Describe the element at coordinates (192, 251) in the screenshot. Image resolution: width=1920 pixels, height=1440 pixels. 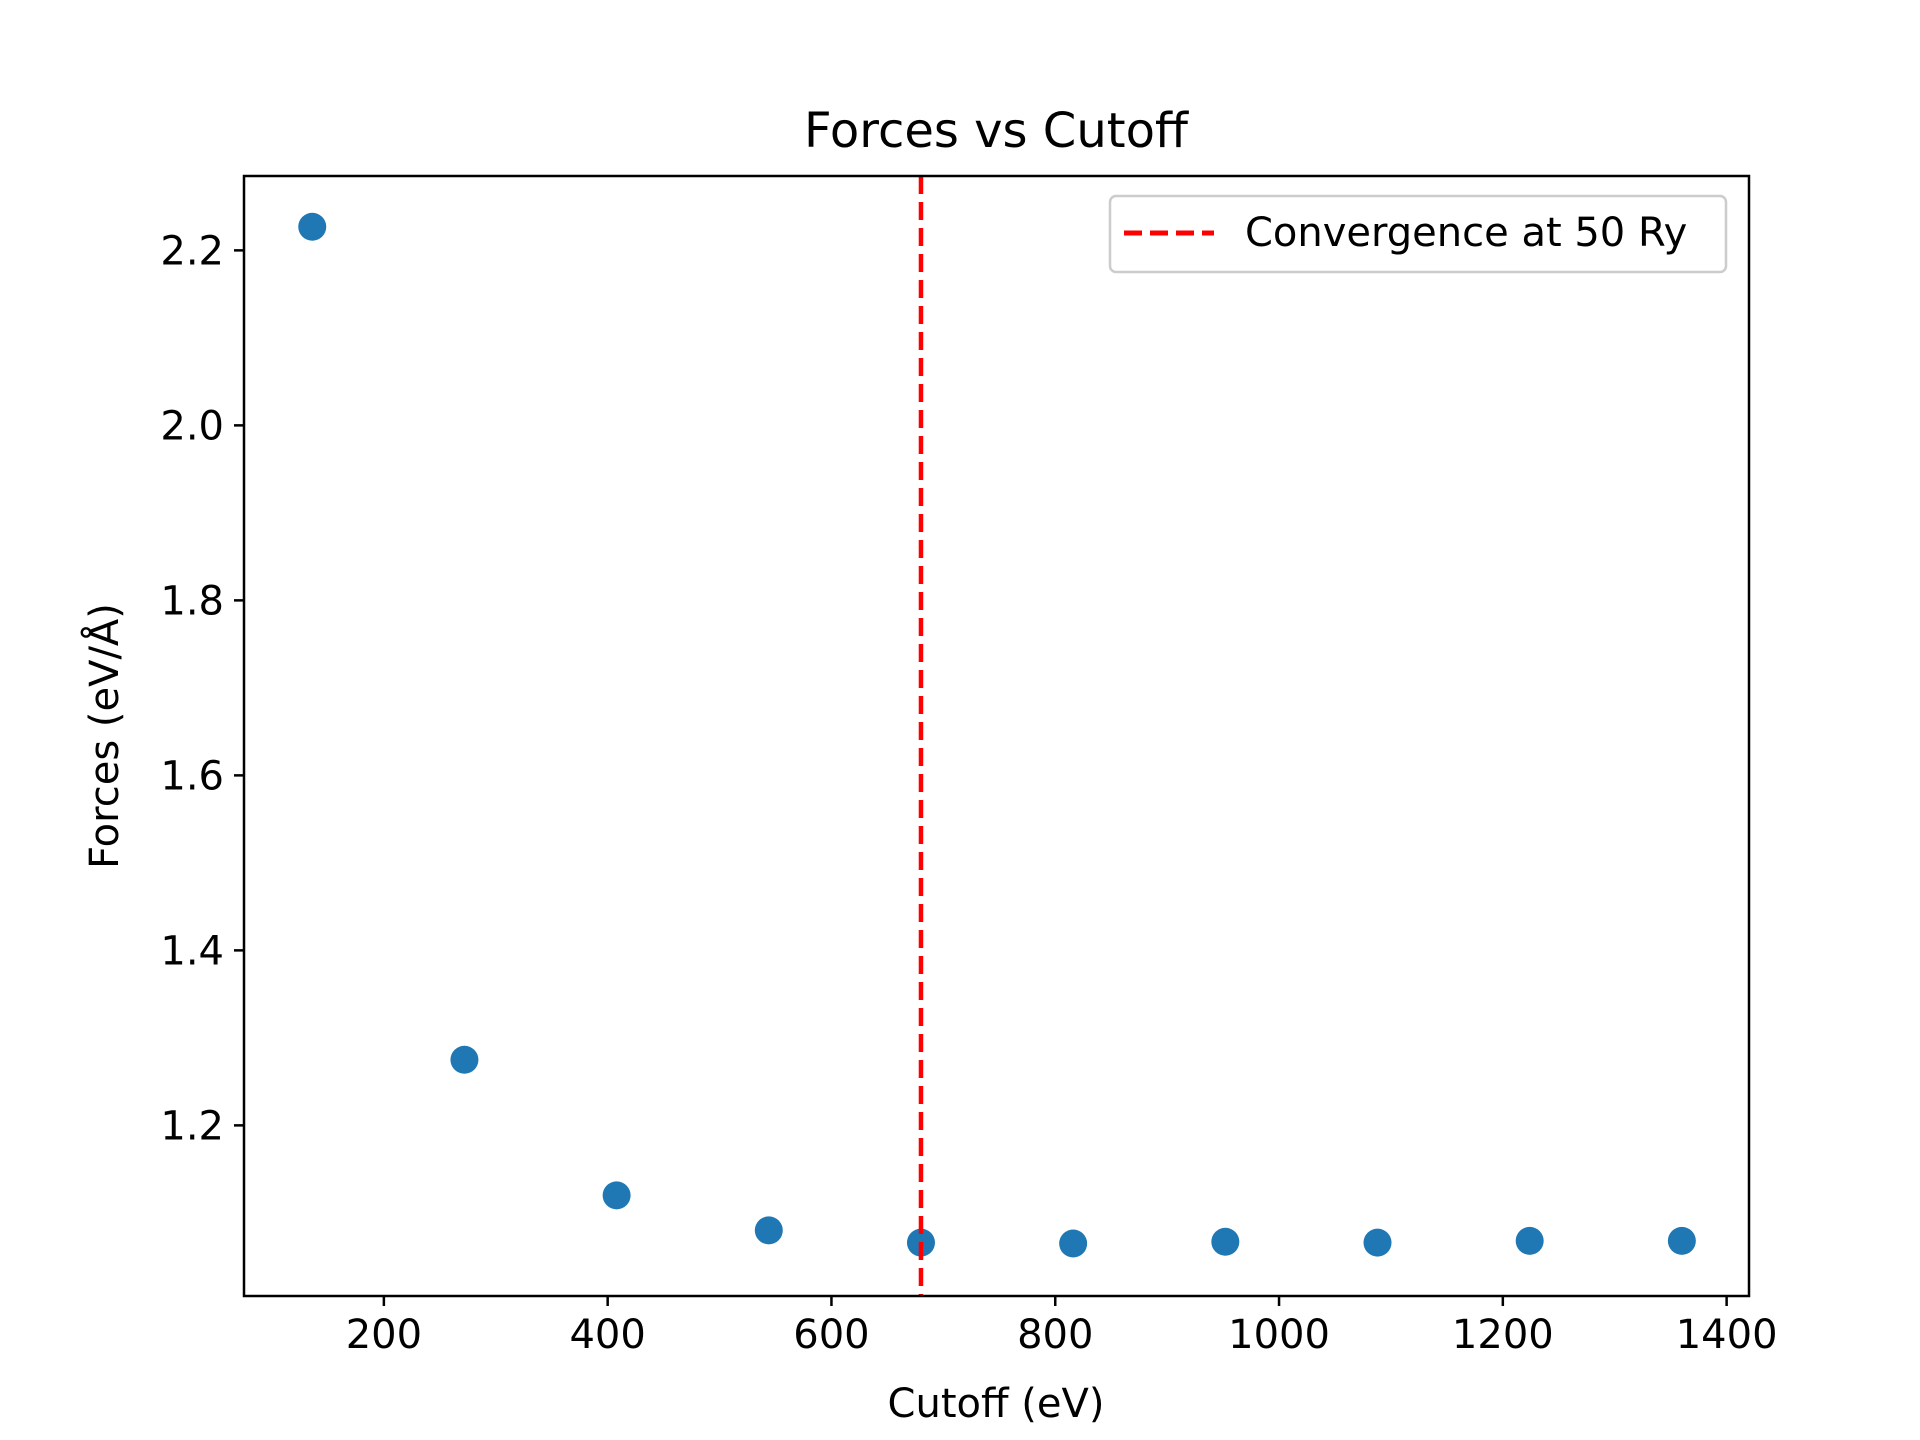
I see `y-tick-label: 2.2` at that location.